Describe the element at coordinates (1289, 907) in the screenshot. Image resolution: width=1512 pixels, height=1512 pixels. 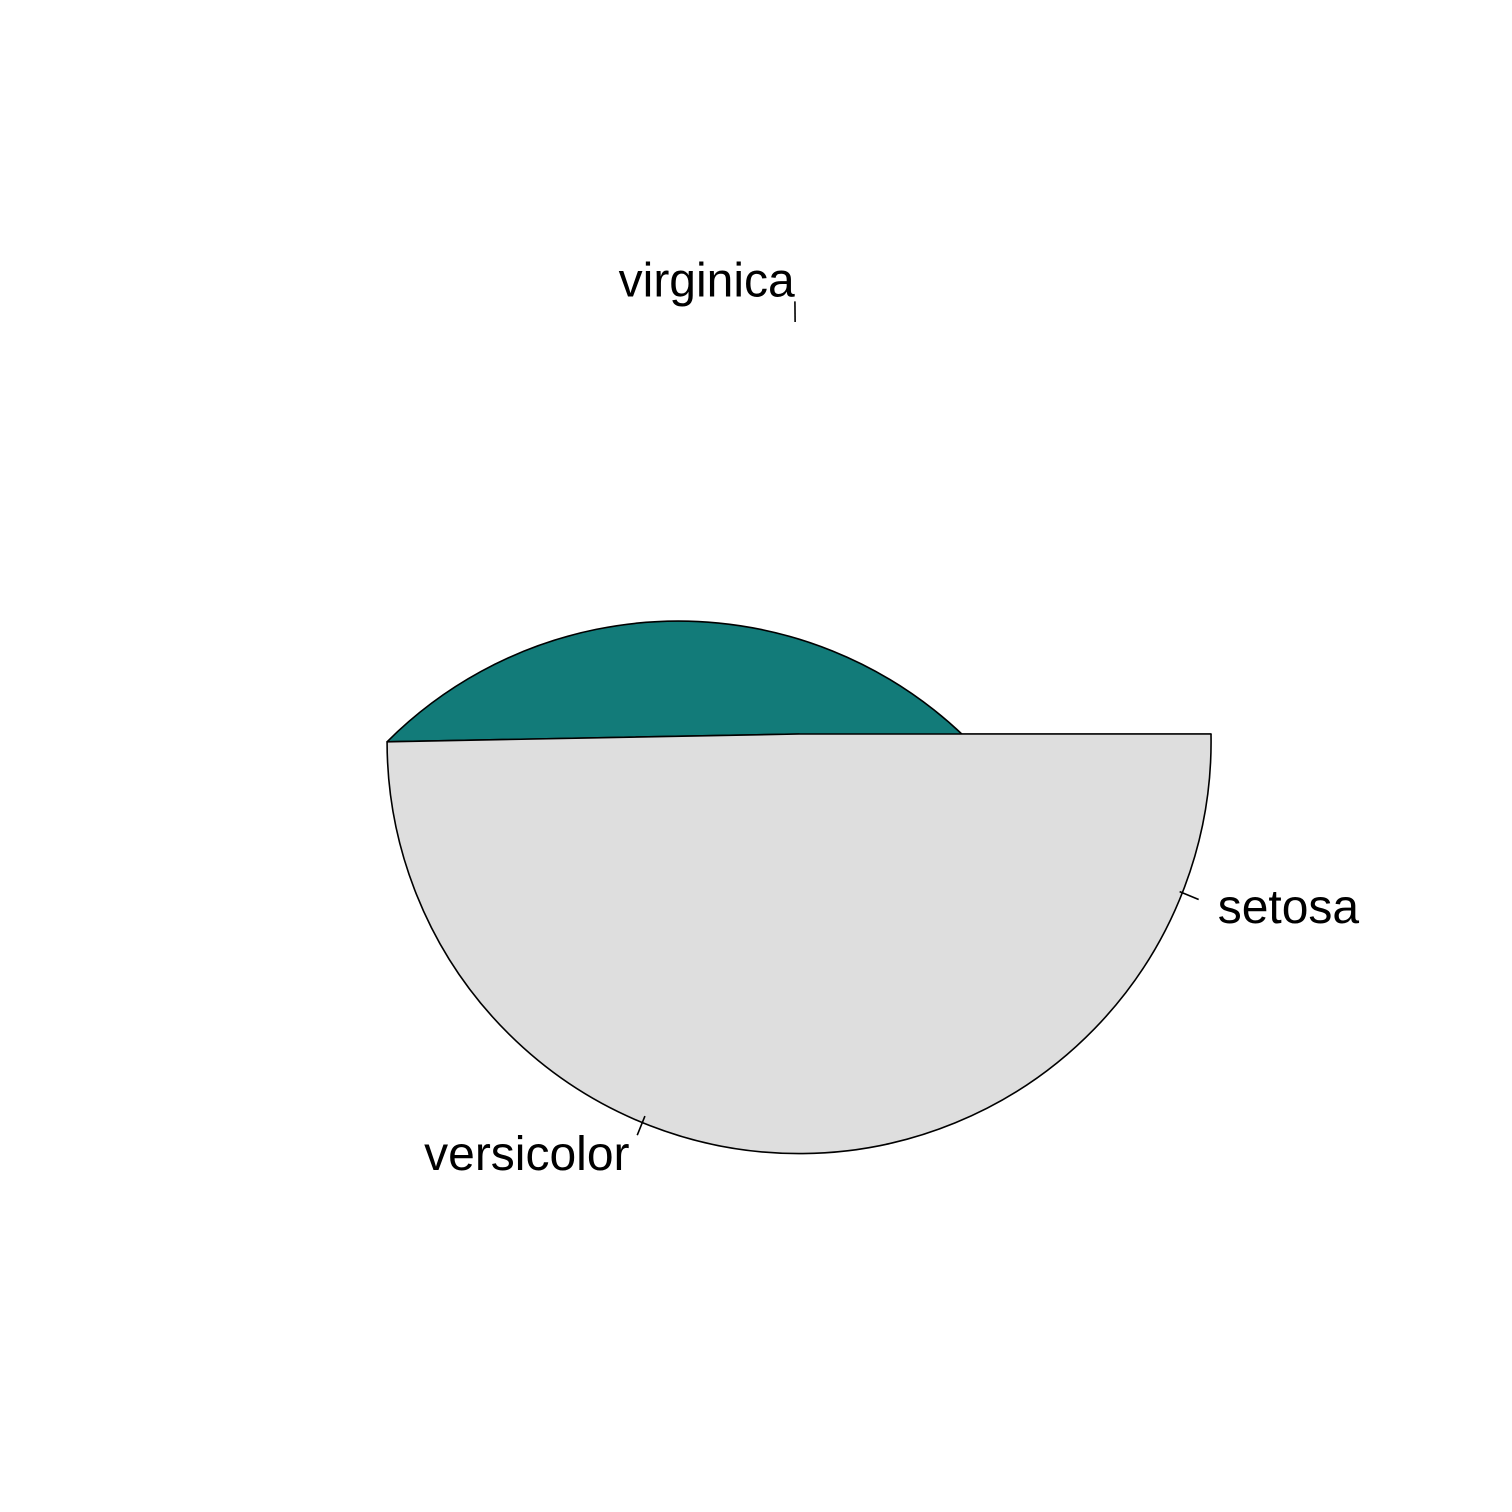
I see `slice-label-setosa: setosa` at that location.